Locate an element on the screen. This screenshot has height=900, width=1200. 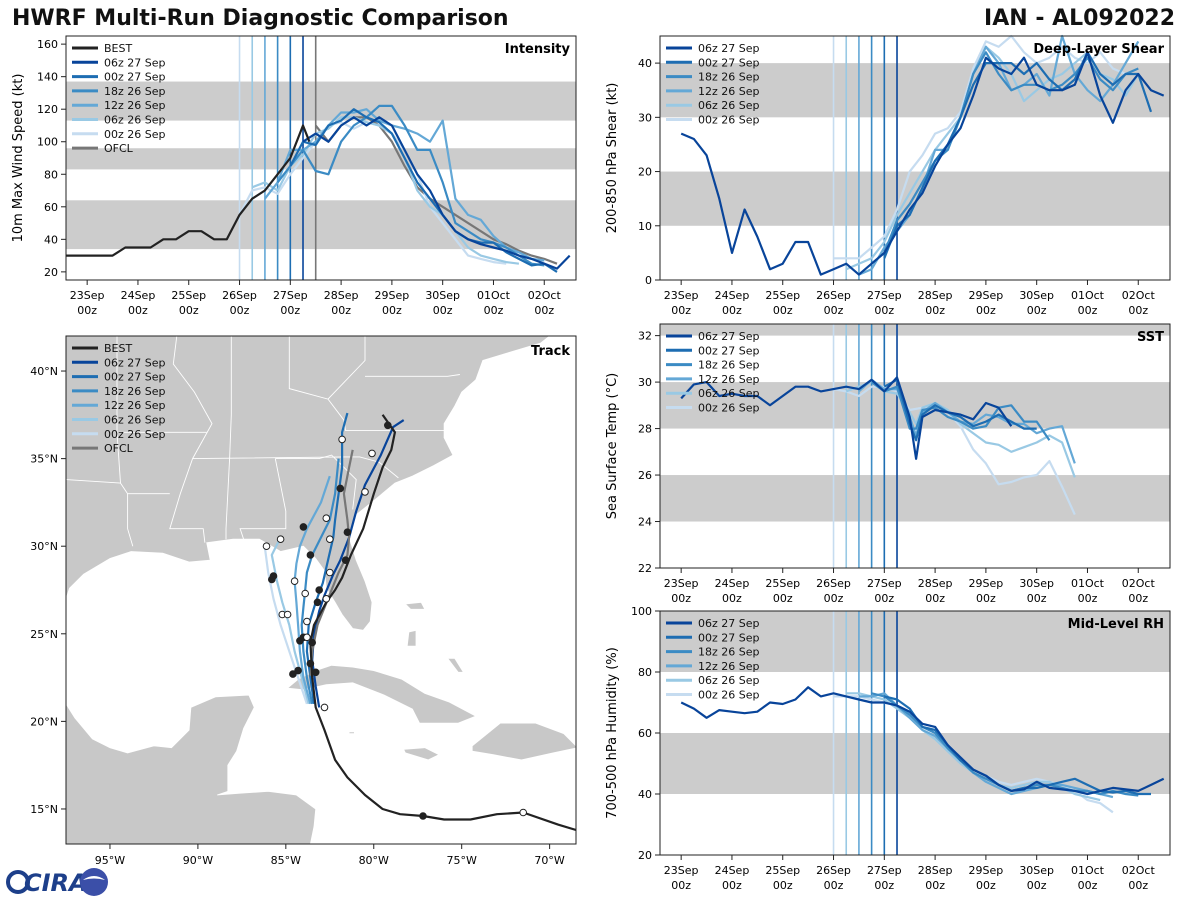
cira-logo: CIRA is located at coordinates (57, 882).